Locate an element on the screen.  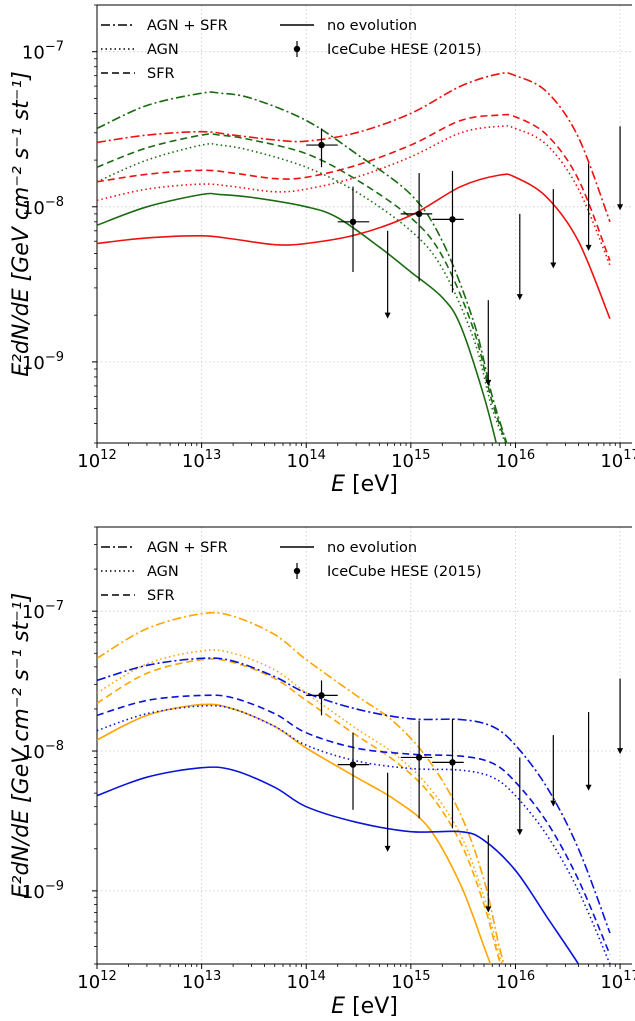
series-line-b-dashdot is located at coordinates (354, 147).